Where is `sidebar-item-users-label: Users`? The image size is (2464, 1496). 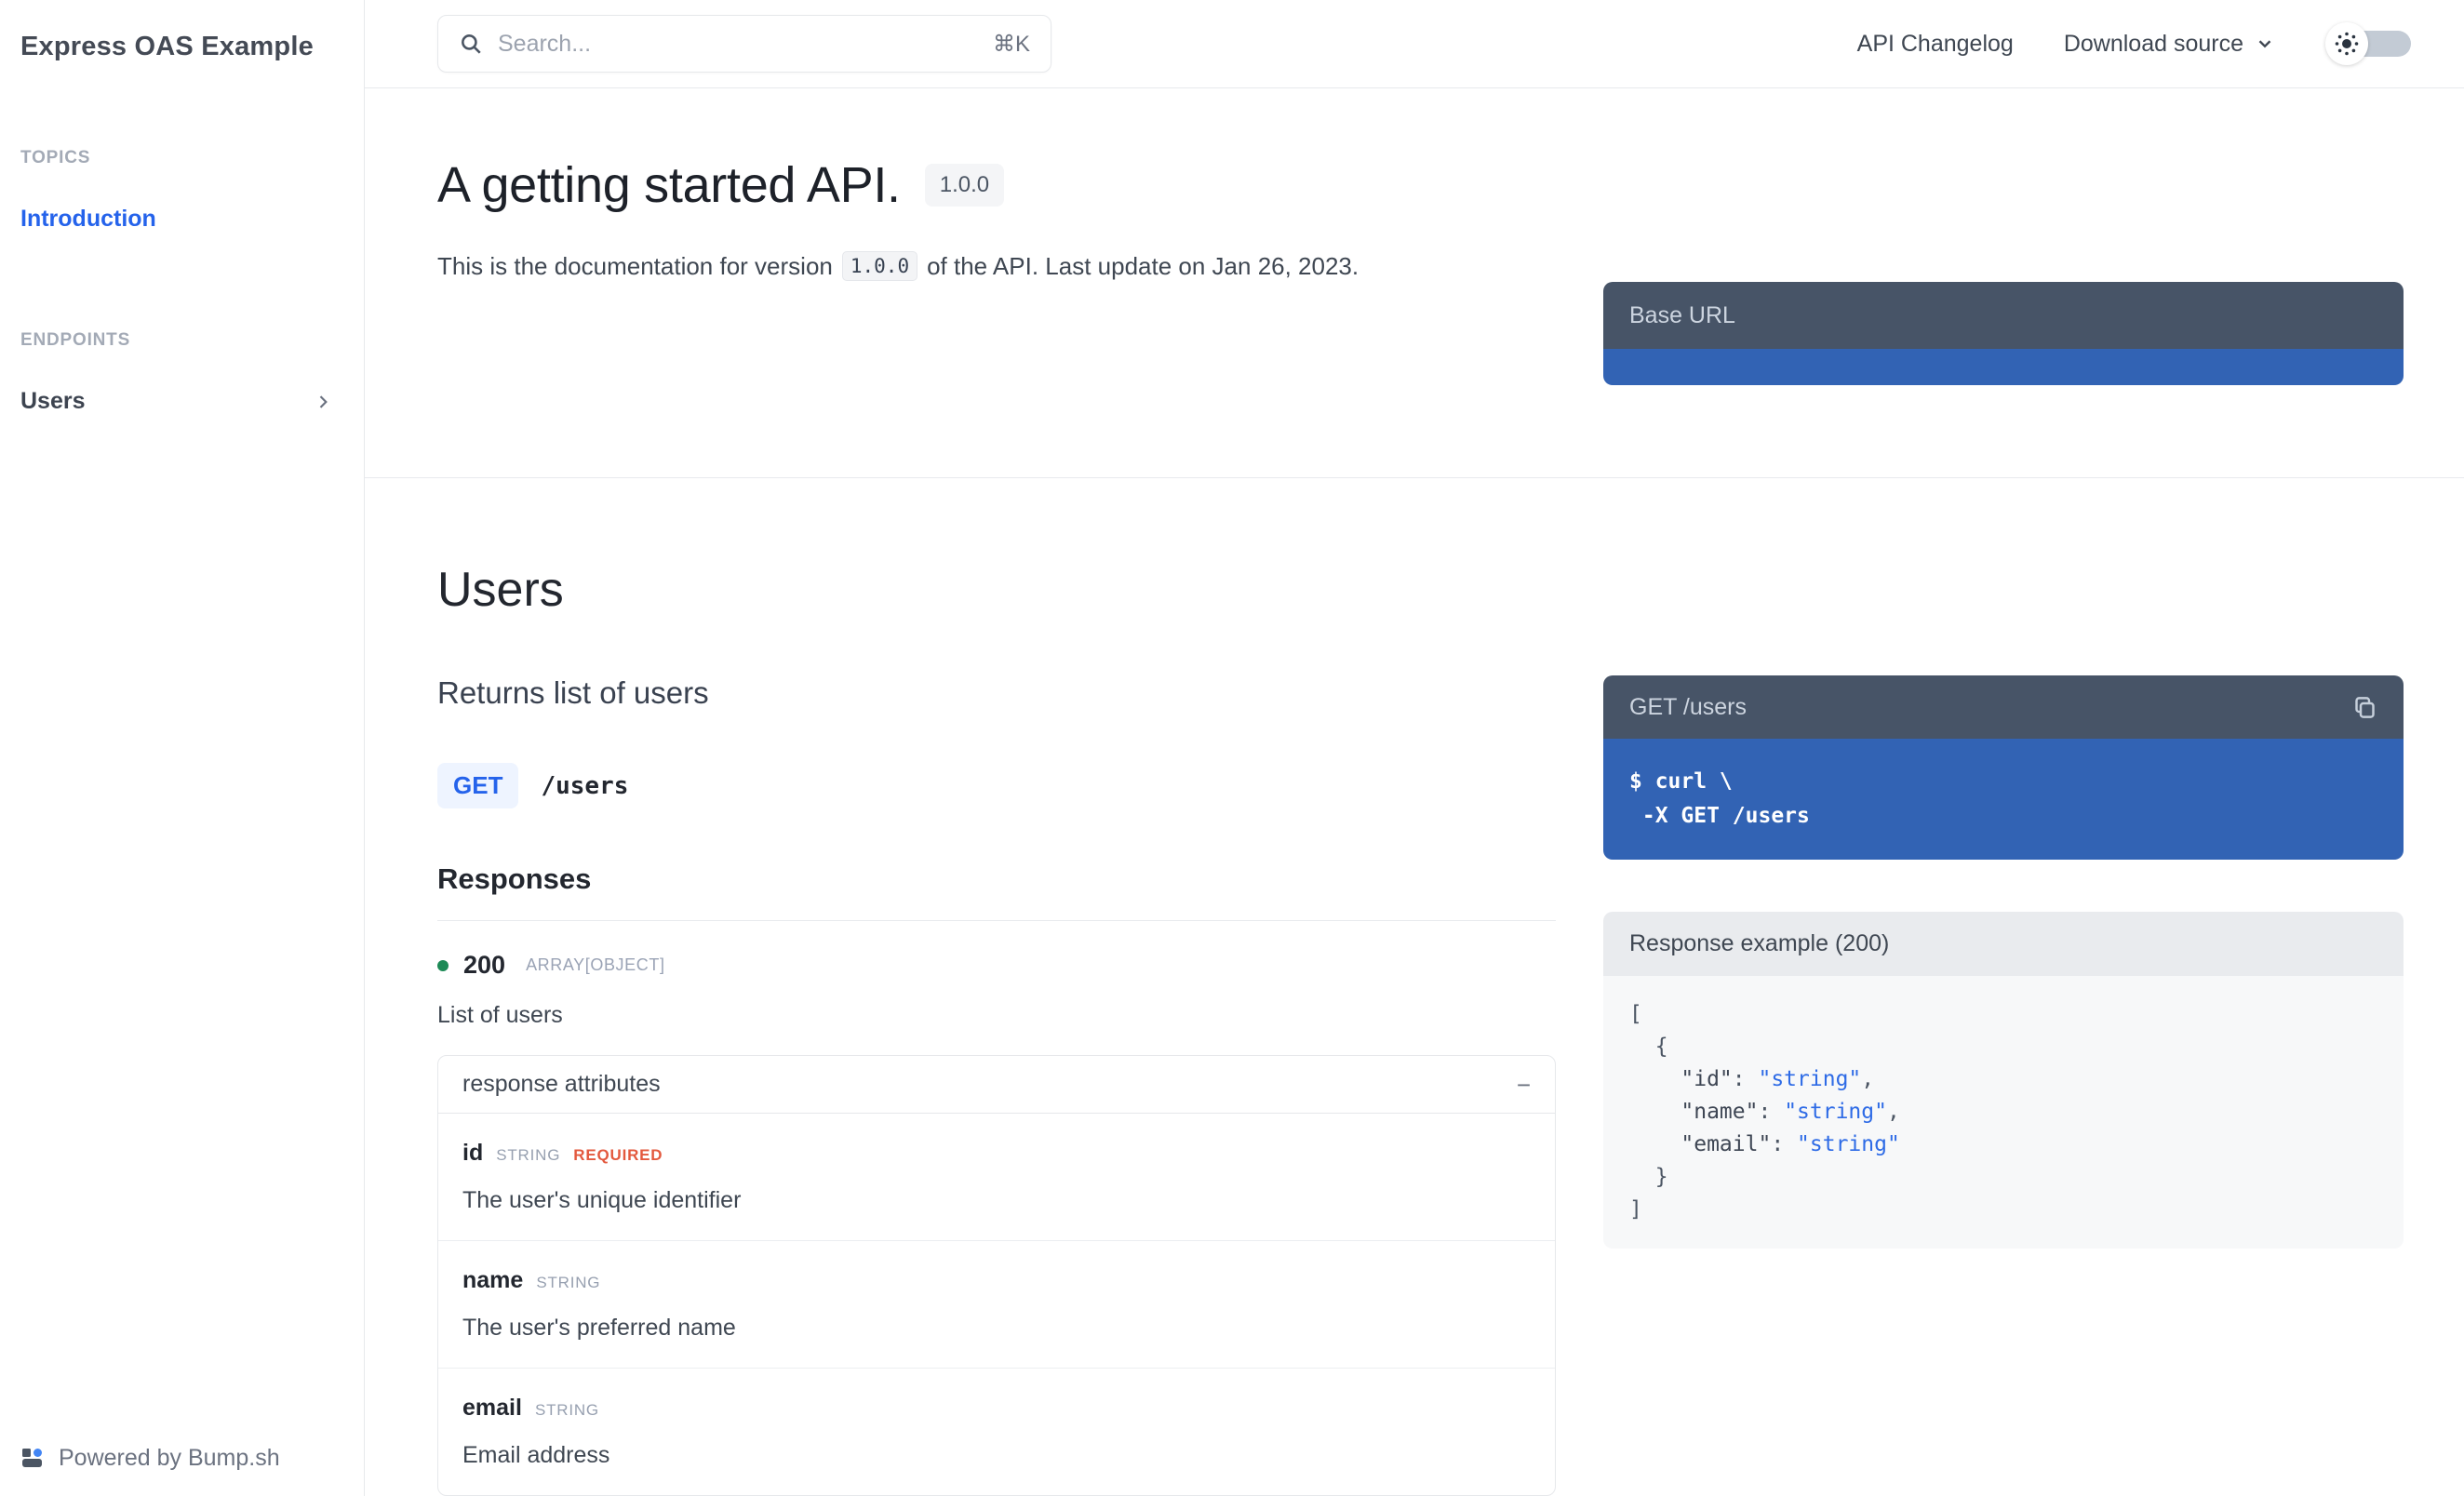 sidebar-item-users-label: Users is located at coordinates (53, 401).